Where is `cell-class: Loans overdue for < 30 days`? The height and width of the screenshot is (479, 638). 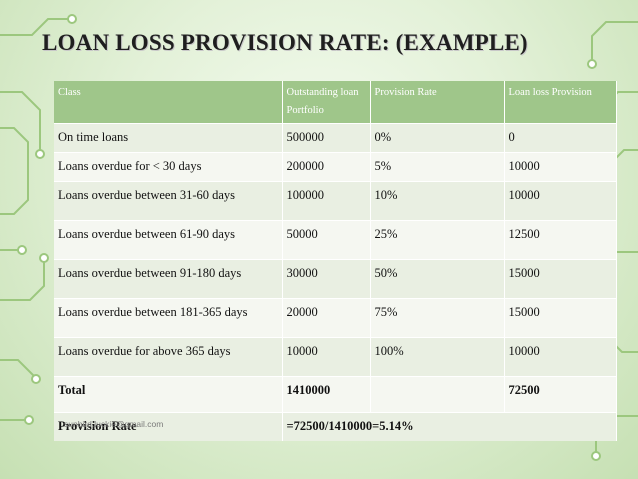 cell-class: Loans overdue for < 30 days is located at coordinates (168, 167).